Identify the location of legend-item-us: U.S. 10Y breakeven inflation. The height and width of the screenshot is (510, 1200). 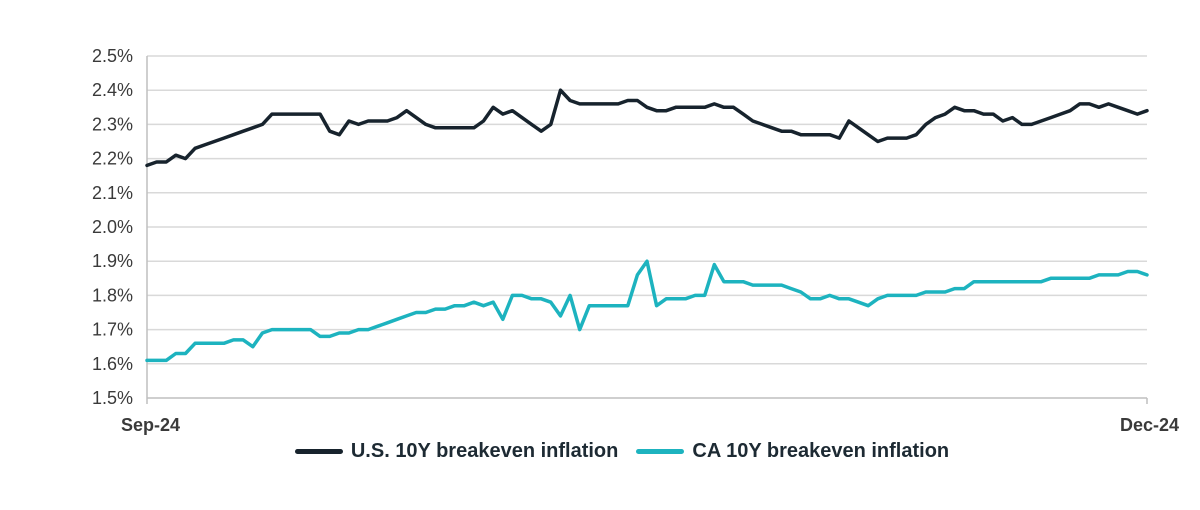
(456, 451).